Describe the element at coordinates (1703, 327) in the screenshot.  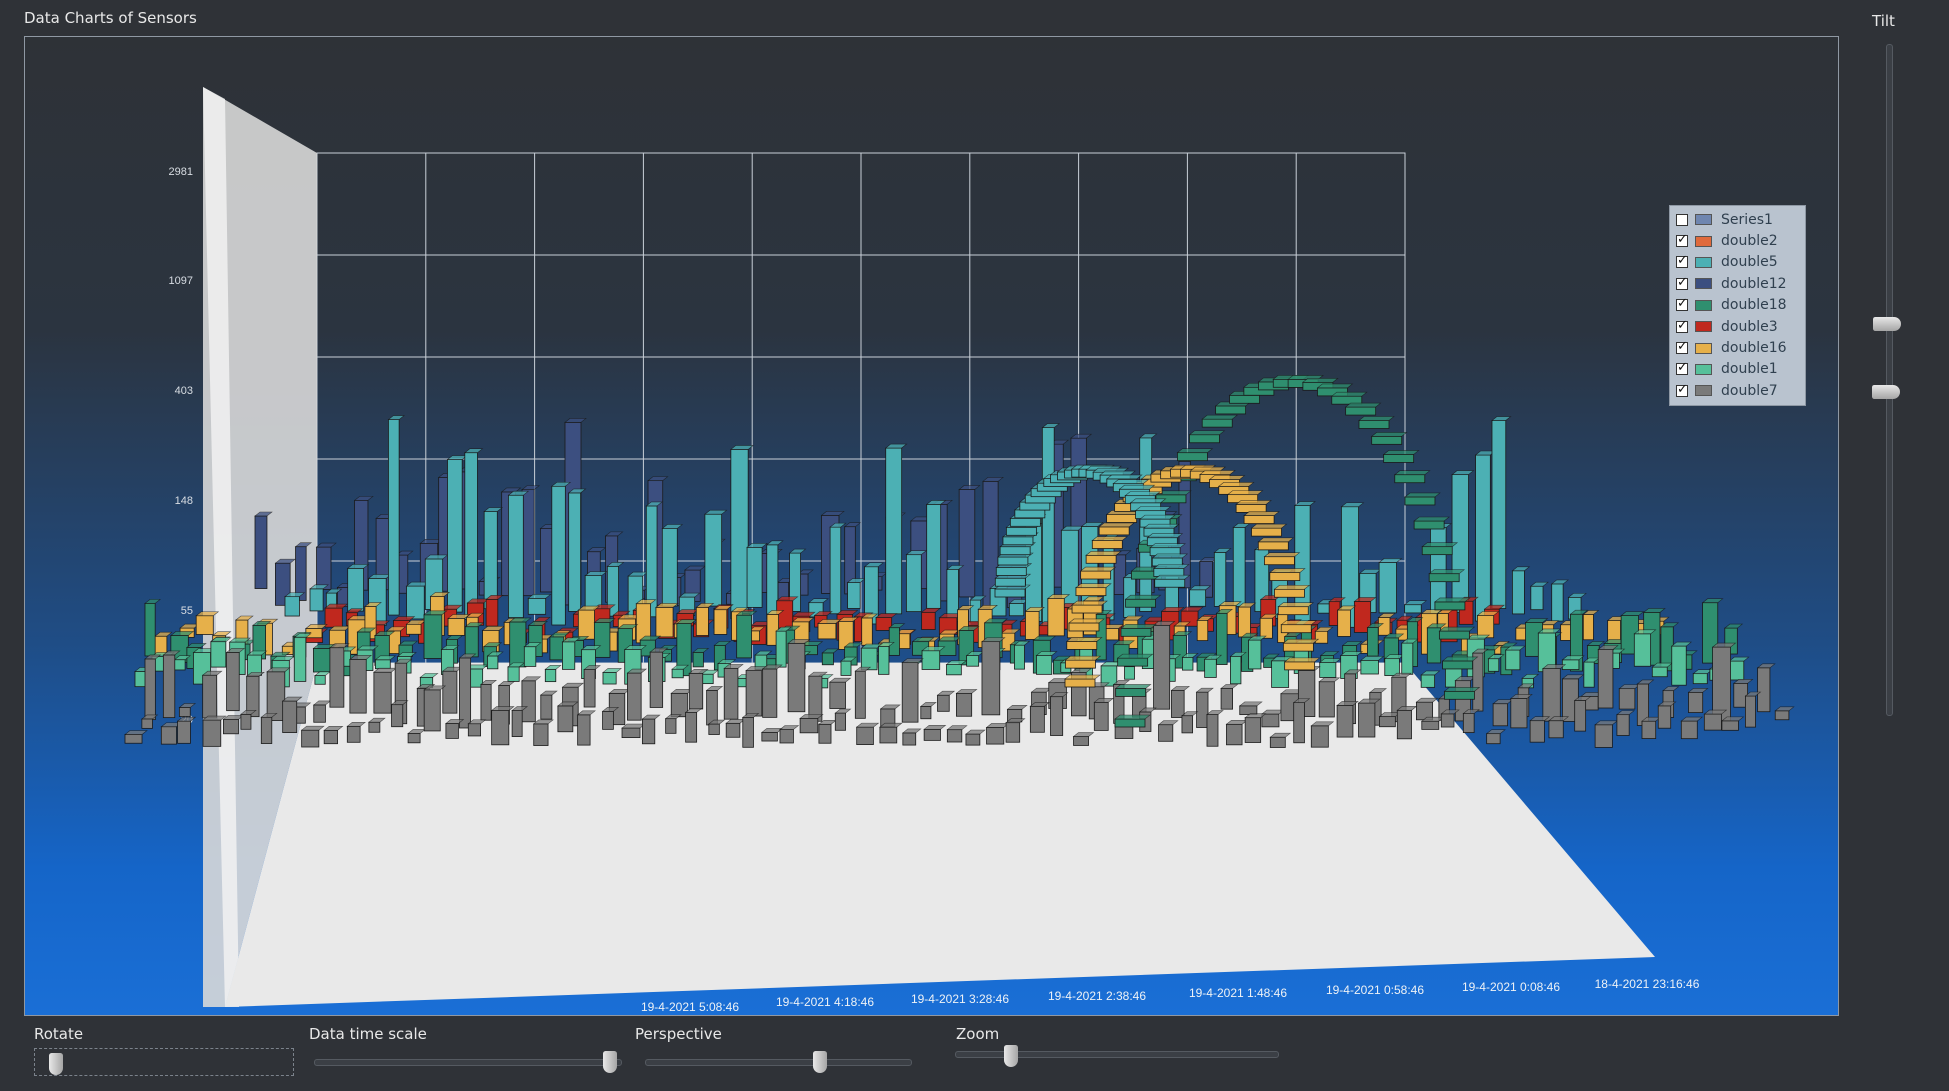
I see `legend-swatch` at that location.